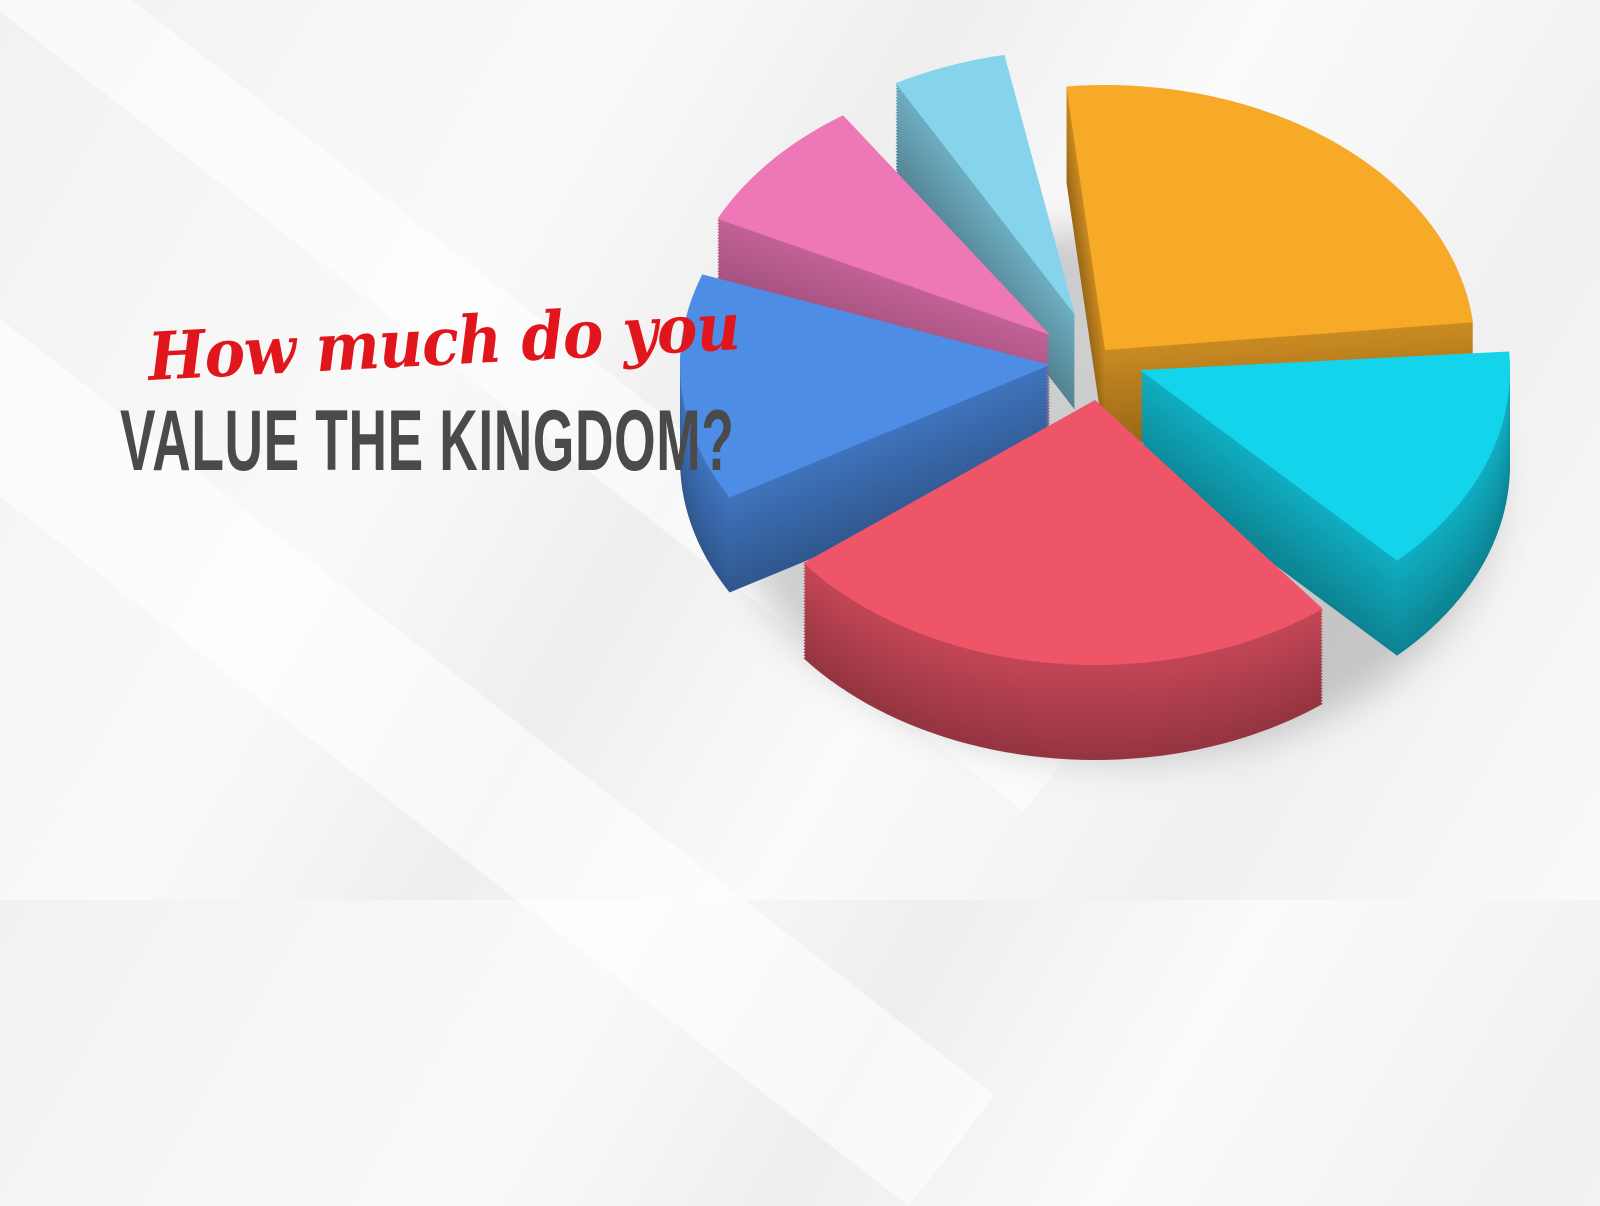  I want to click on pie-slice-cyan, so click(1325, 503).